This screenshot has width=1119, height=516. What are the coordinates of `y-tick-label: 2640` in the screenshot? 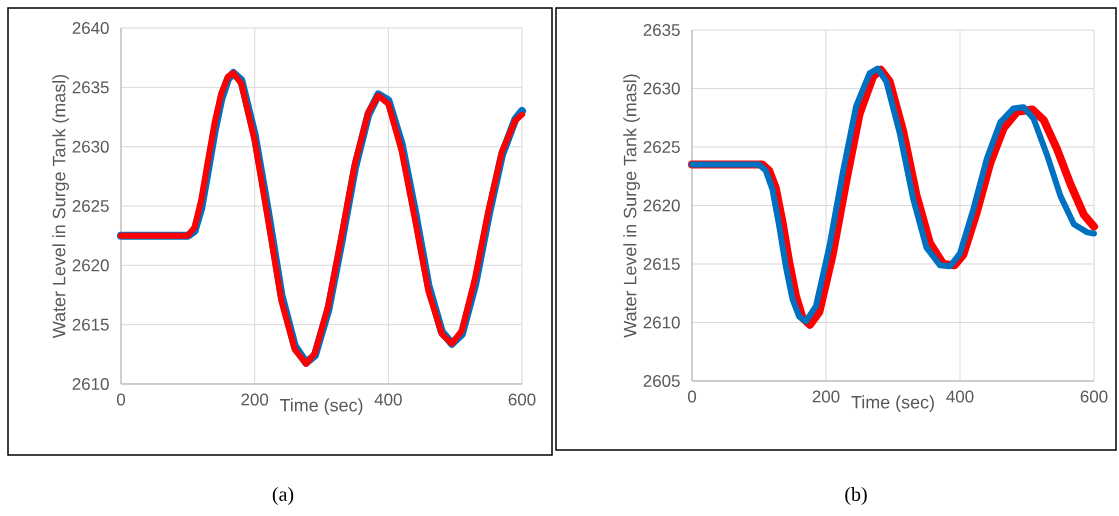 It's located at (90, 27).